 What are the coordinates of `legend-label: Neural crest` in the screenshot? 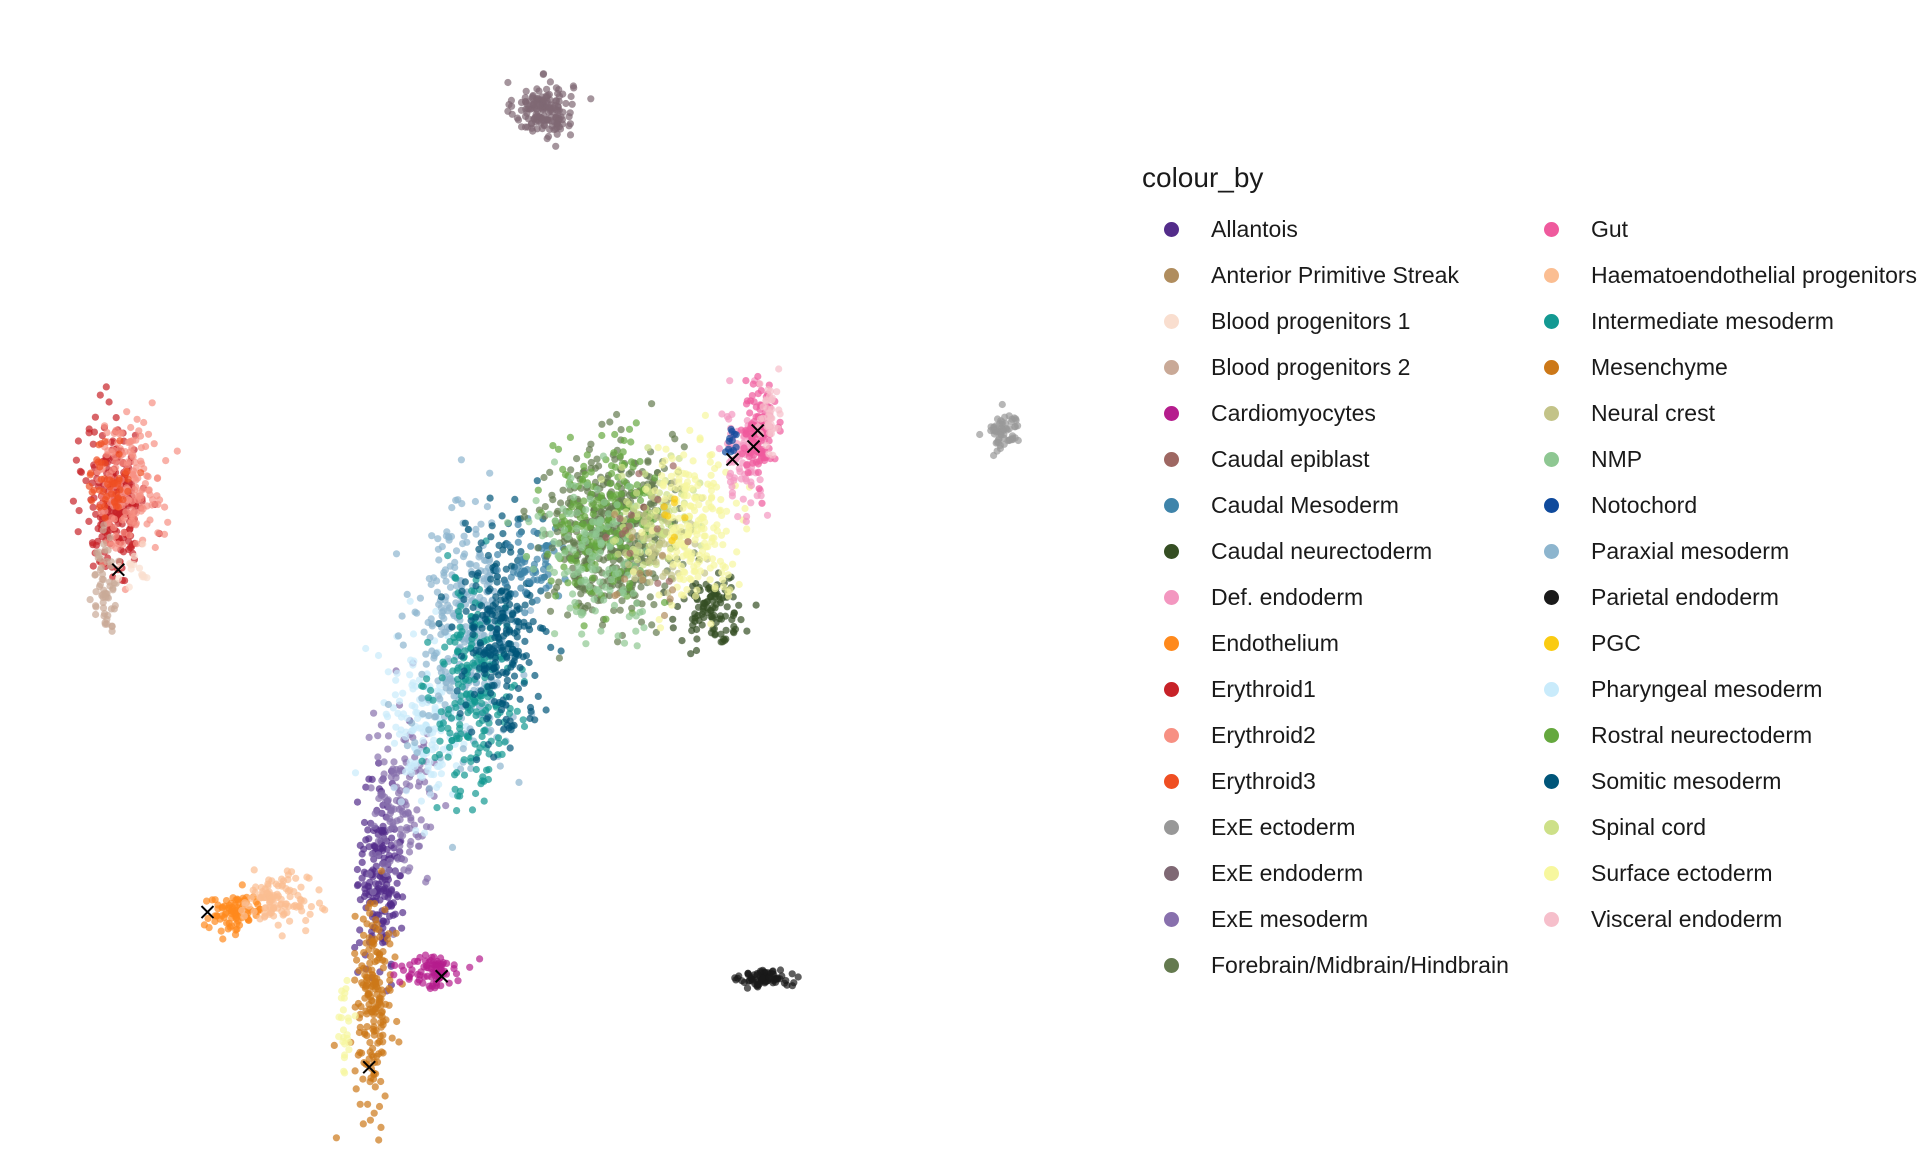 It's located at (1653, 412).